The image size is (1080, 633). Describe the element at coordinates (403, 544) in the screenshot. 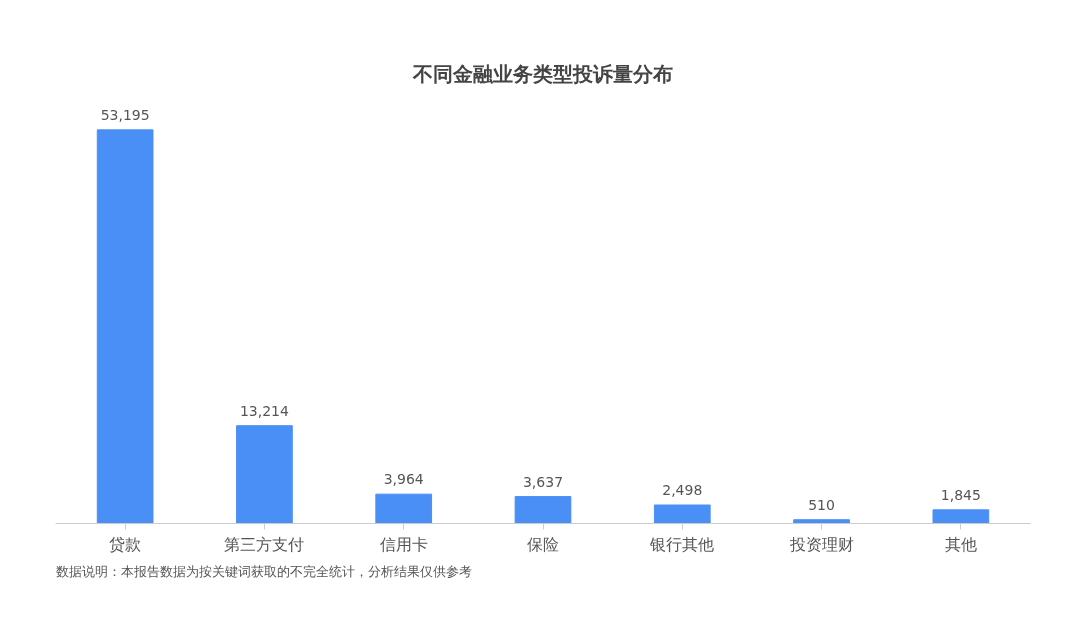

I see `x-tick-label: 信用卡` at that location.